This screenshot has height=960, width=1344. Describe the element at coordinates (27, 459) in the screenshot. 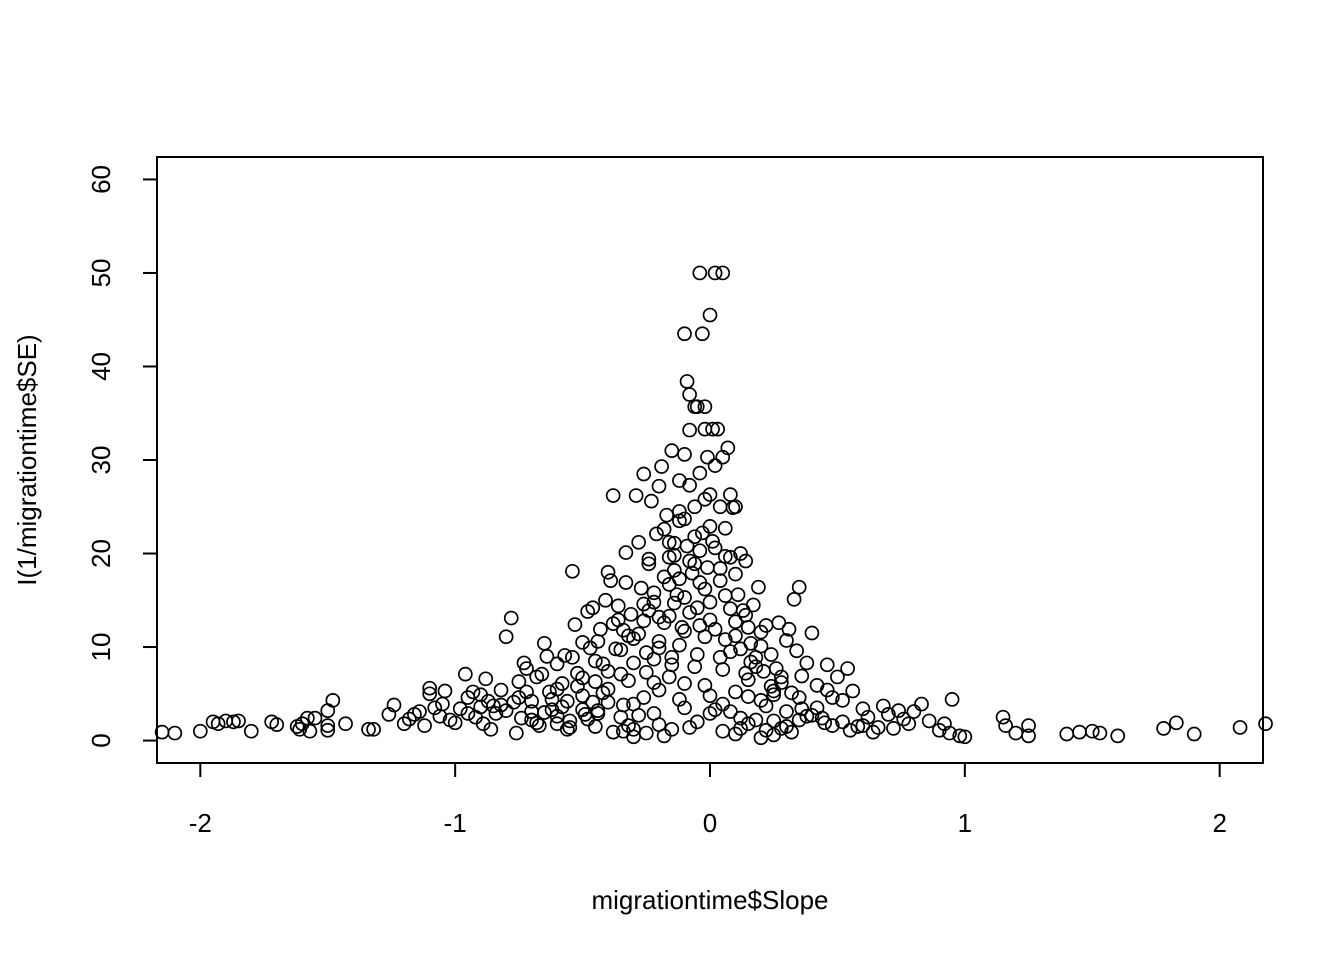

I see `y-axis-label: I(1/migrationtime$SE)` at that location.